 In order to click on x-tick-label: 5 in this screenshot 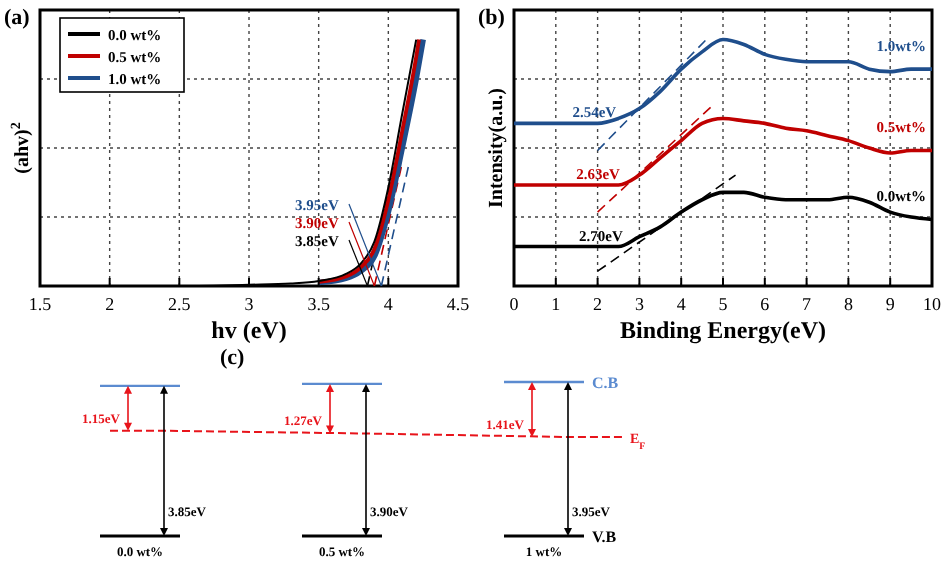, I will do `click(723, 304)`.